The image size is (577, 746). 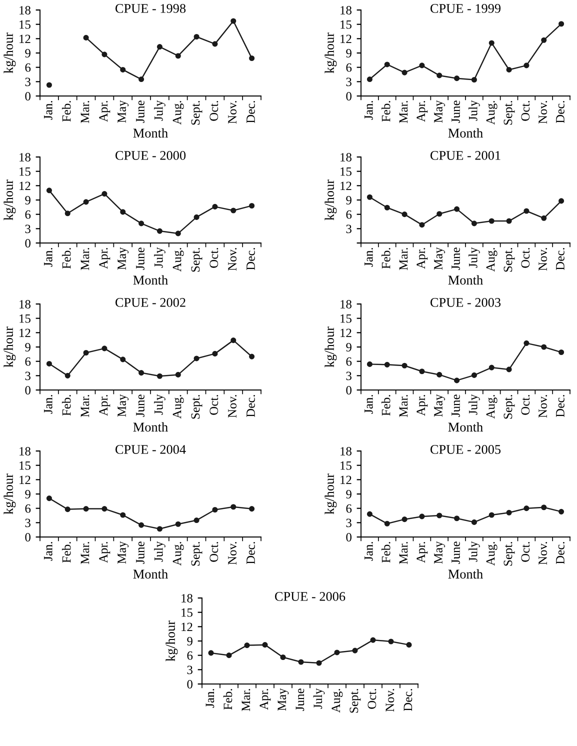 What do you see at coordinates (385, 405) in the screenshot?
I see `x-tick-label: Feb.` at bounding box center [385, 405].